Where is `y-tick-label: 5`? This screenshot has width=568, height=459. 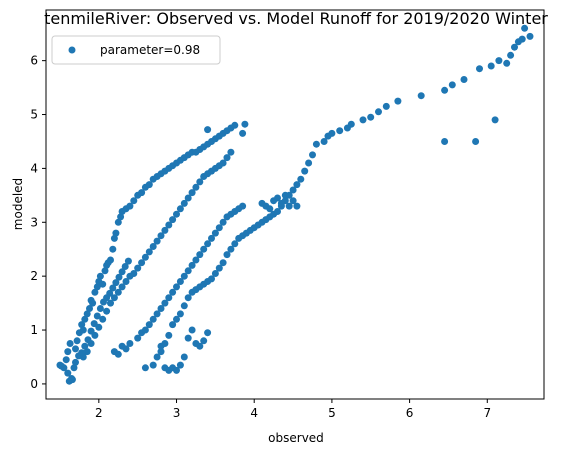 y-tick-label: 5 is located at coordinates (34, 115).